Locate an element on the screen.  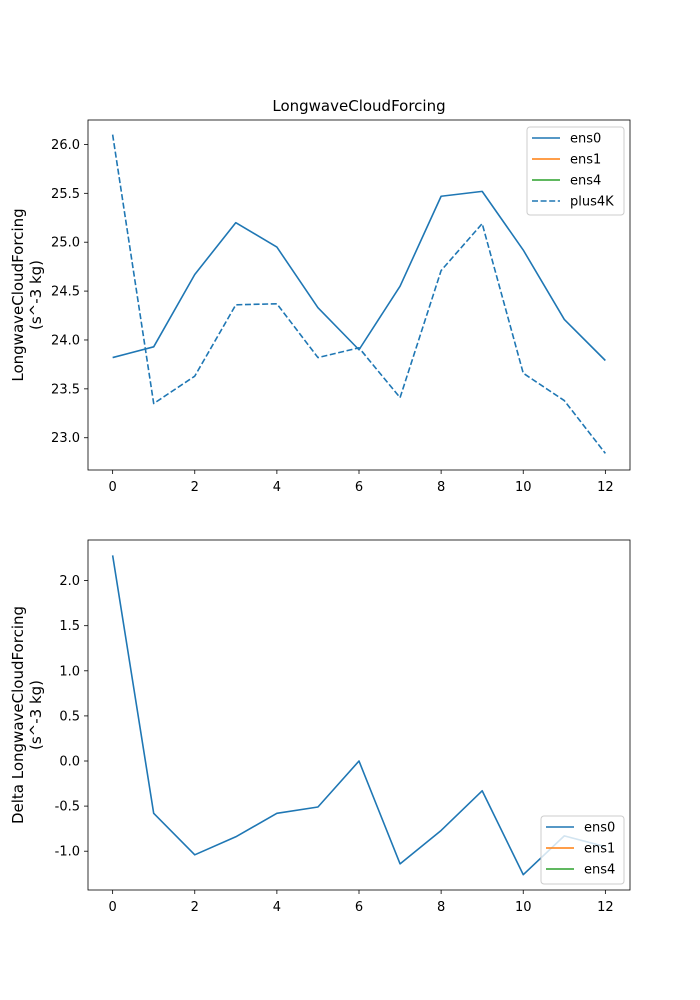
y-tick-label: 23.0 is located at coordinates (65, 438).